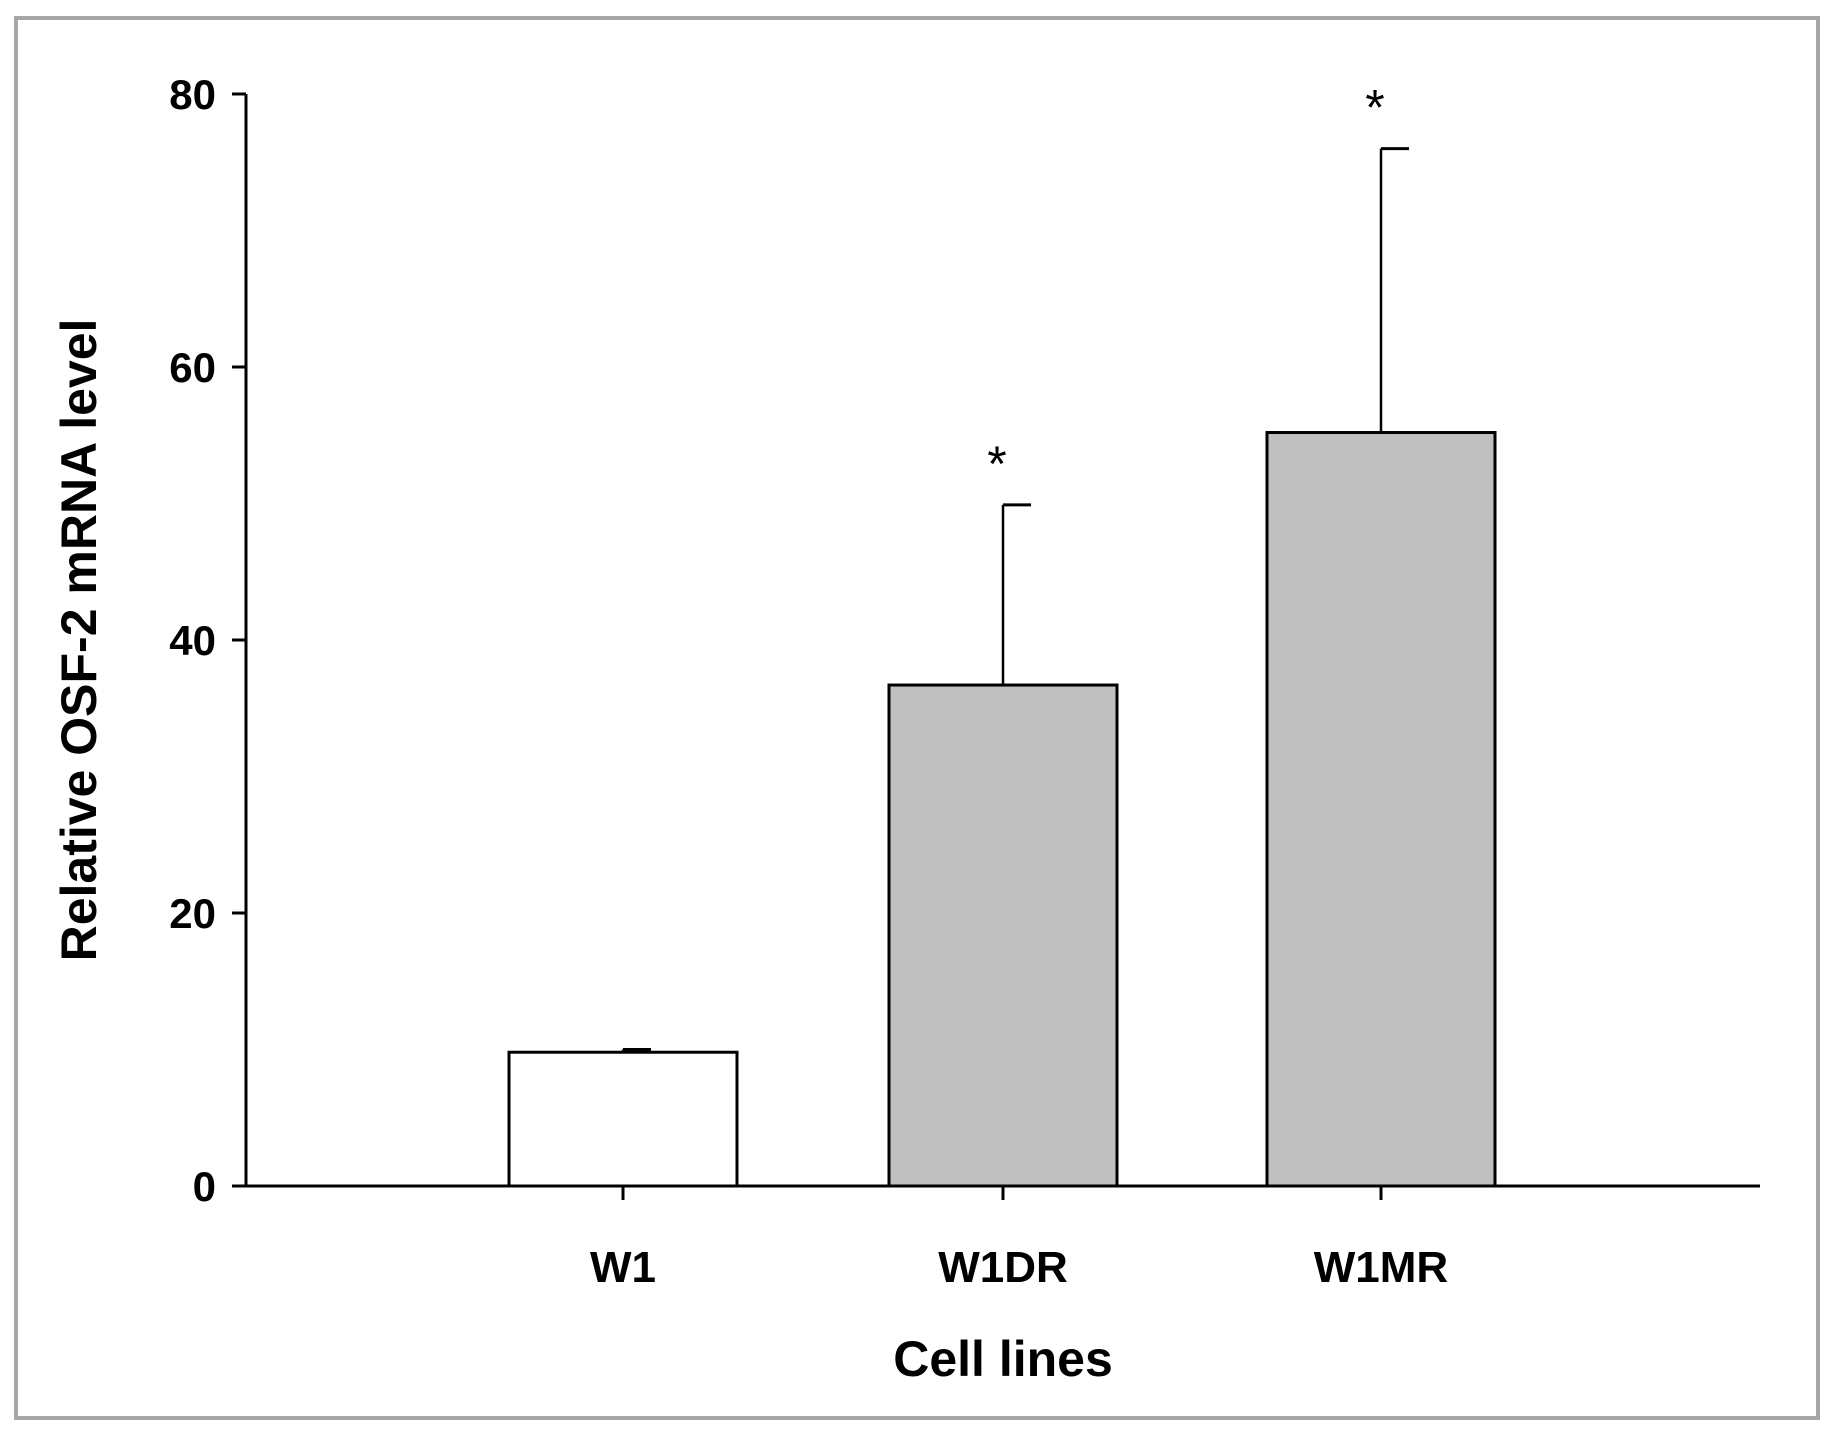 This screenshot has height=1442, width=1838. I want to click on bar-w1dr, so click(1003, 935).